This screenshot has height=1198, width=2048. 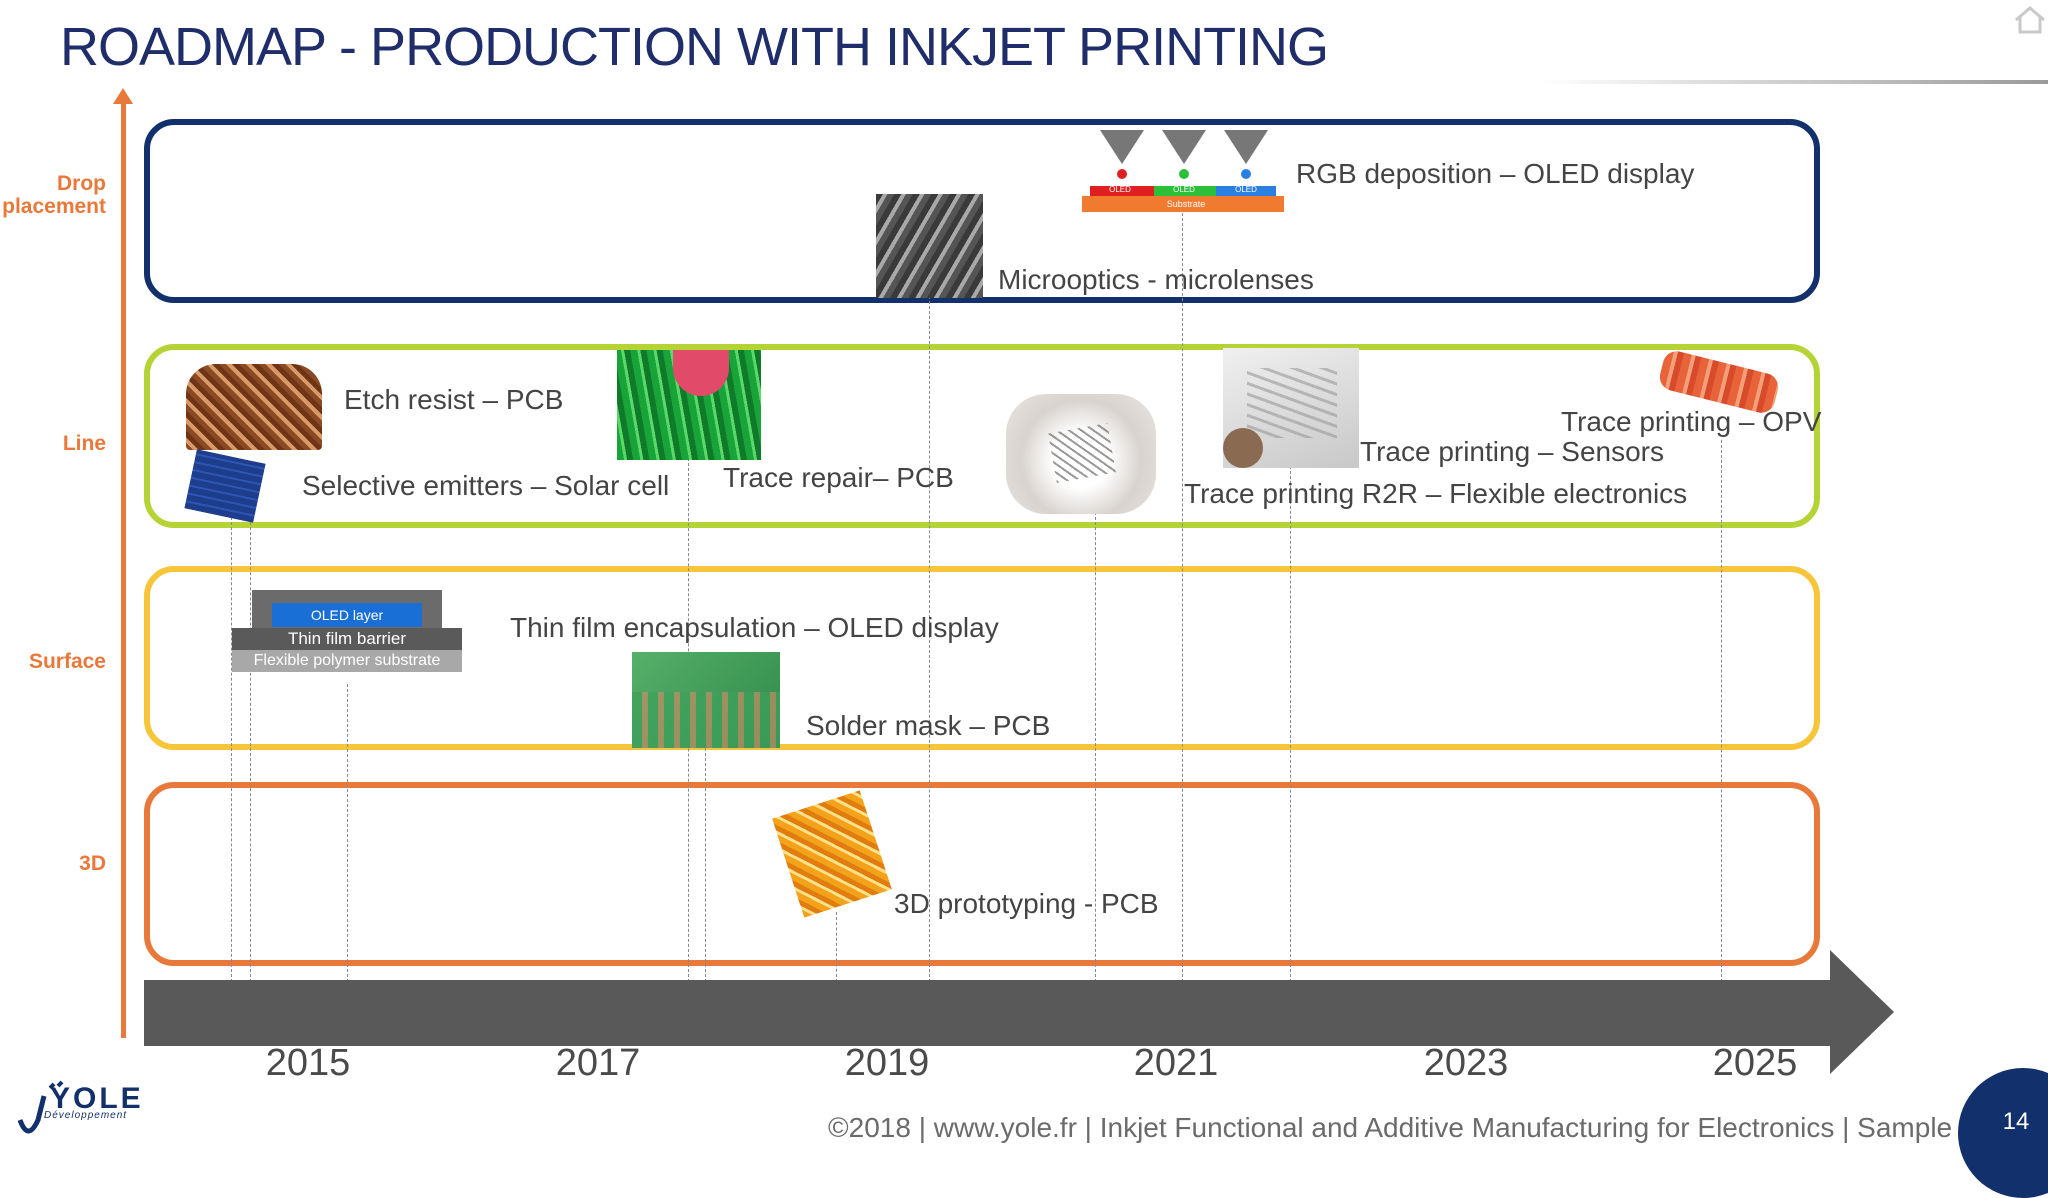 What do you see at coordinates (982, 436) in the screenshot?
I see `band-line` at bounding box center [982, 436].